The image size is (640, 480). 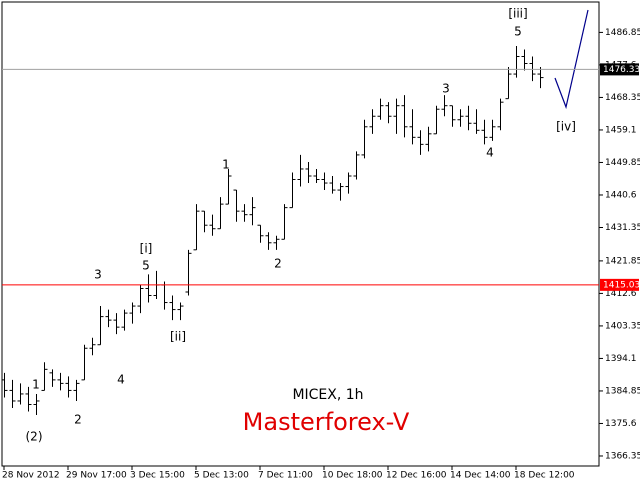 I want to click on y-tick-label: 1375.6, so click(x=621, y=424).